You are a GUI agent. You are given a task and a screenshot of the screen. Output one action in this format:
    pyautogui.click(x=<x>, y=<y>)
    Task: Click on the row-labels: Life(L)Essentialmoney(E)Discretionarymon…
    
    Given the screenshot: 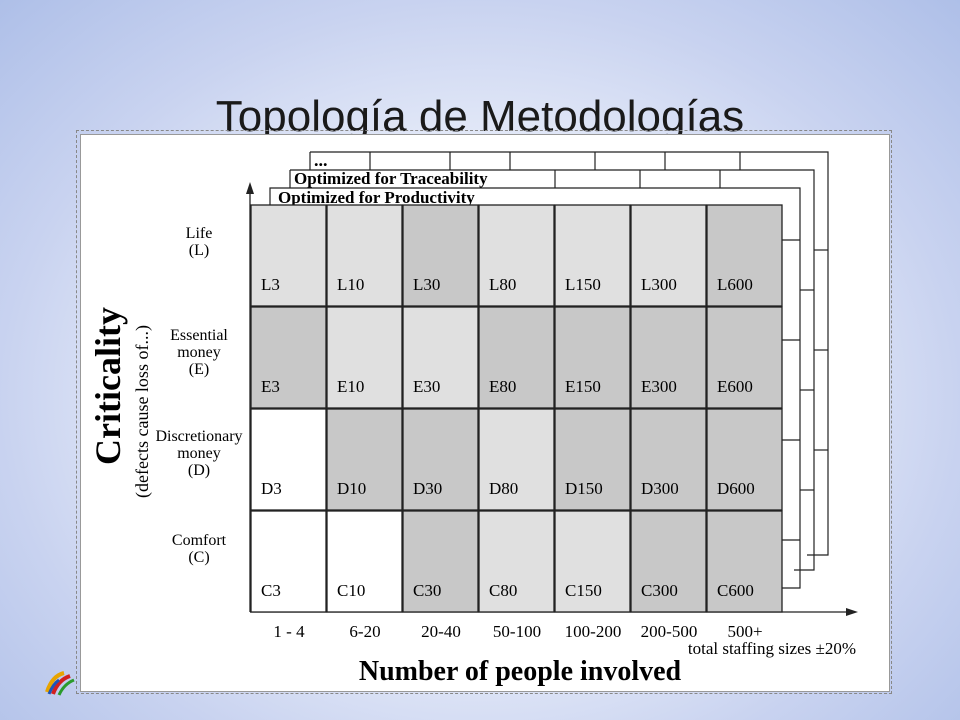 What is the action you would take?
    pyautogui.click(x=198, y=395)
    